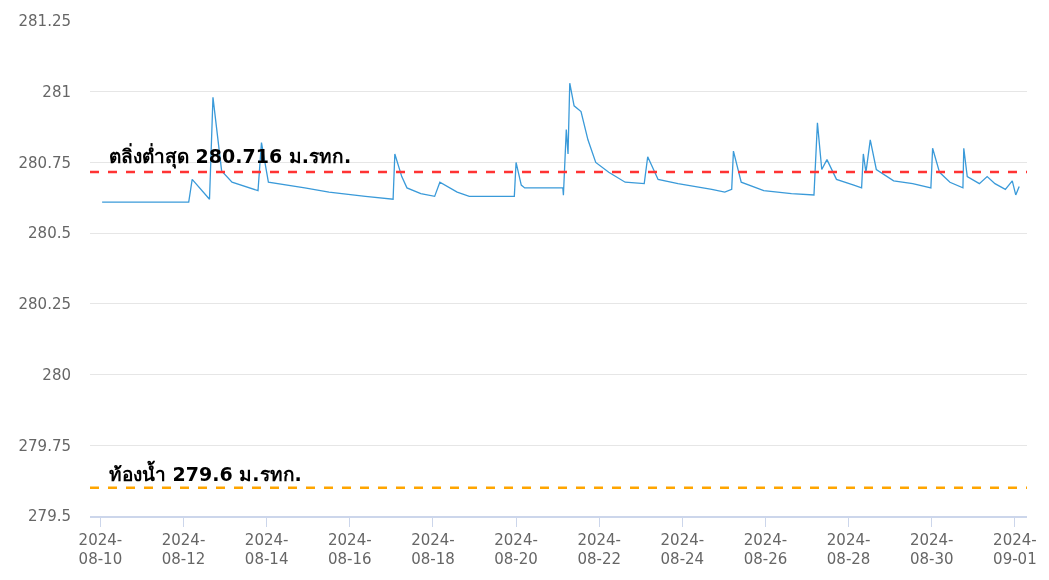  Describe the element at coordinates (1015, 549) in the screenshot. I see `x-tick-label: 2024- 09-01` at that location.